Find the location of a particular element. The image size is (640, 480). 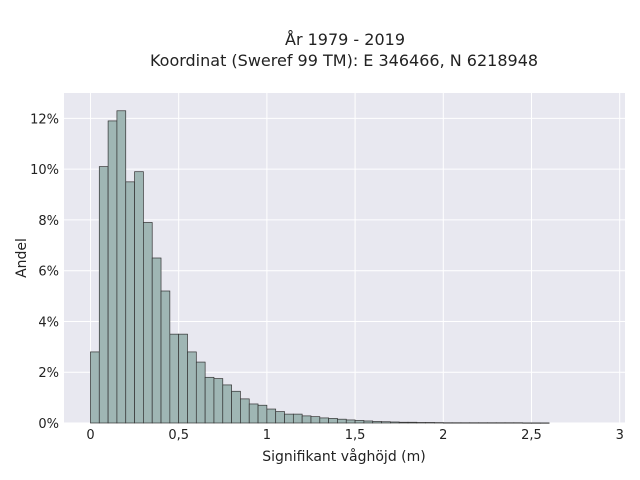

y-tick-label: 2% is located at coordinates (48, 373).